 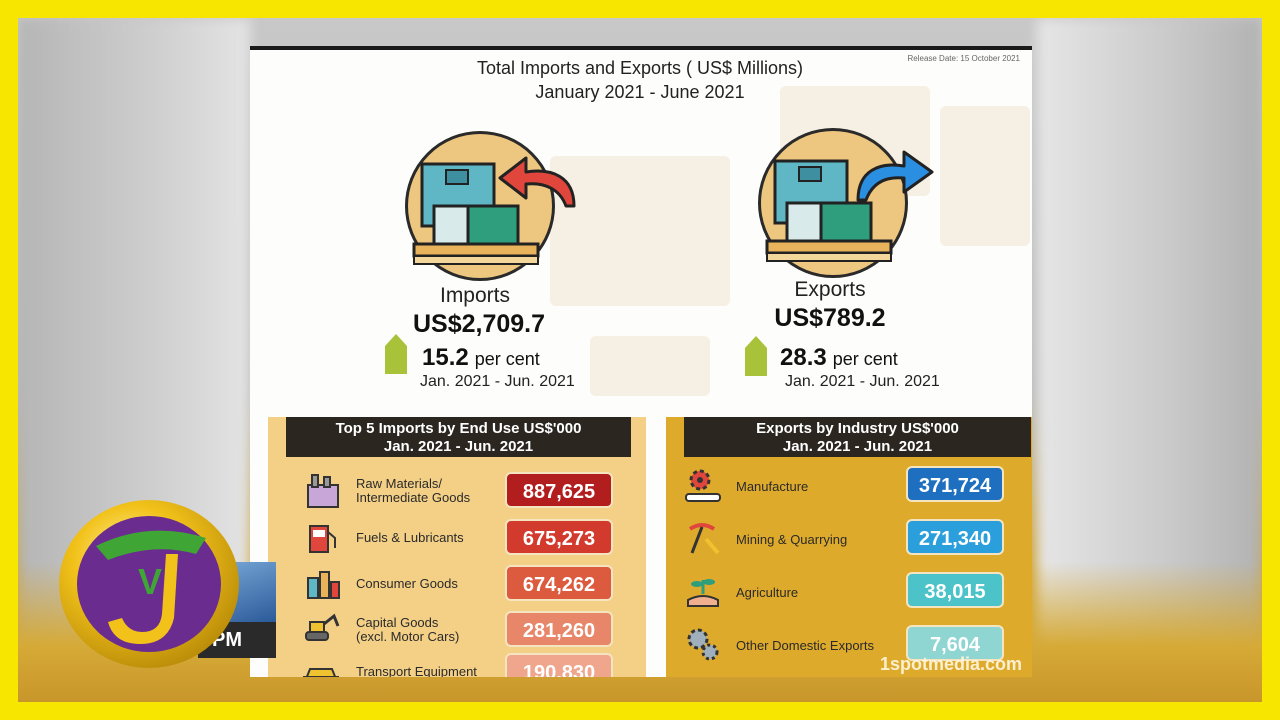 What do you see at coordinates (704, 539) in the screenshot?
I see `pickaxe-icon` at bounding box center [704, 539].